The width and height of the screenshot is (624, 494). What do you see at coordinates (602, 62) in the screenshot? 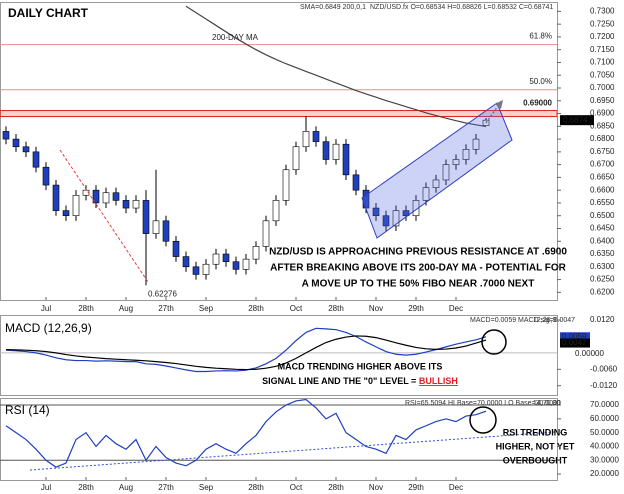
I see `y-tick-label: 0.7100` at bounding box center [602, 62].